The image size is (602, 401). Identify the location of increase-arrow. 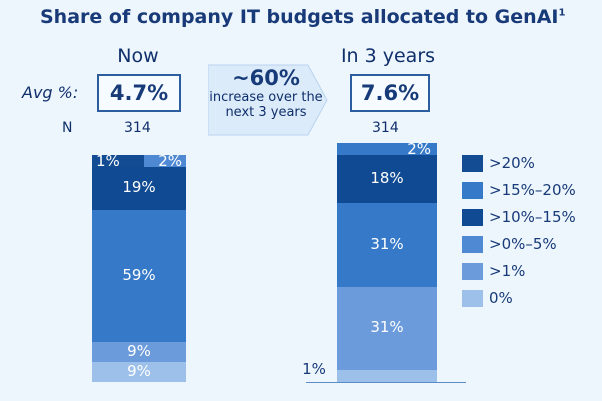
(268, 100).